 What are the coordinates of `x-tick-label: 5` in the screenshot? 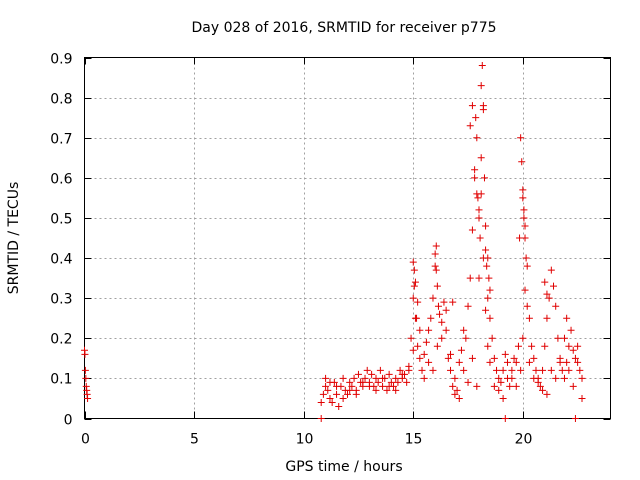 It's located at (194, 440).